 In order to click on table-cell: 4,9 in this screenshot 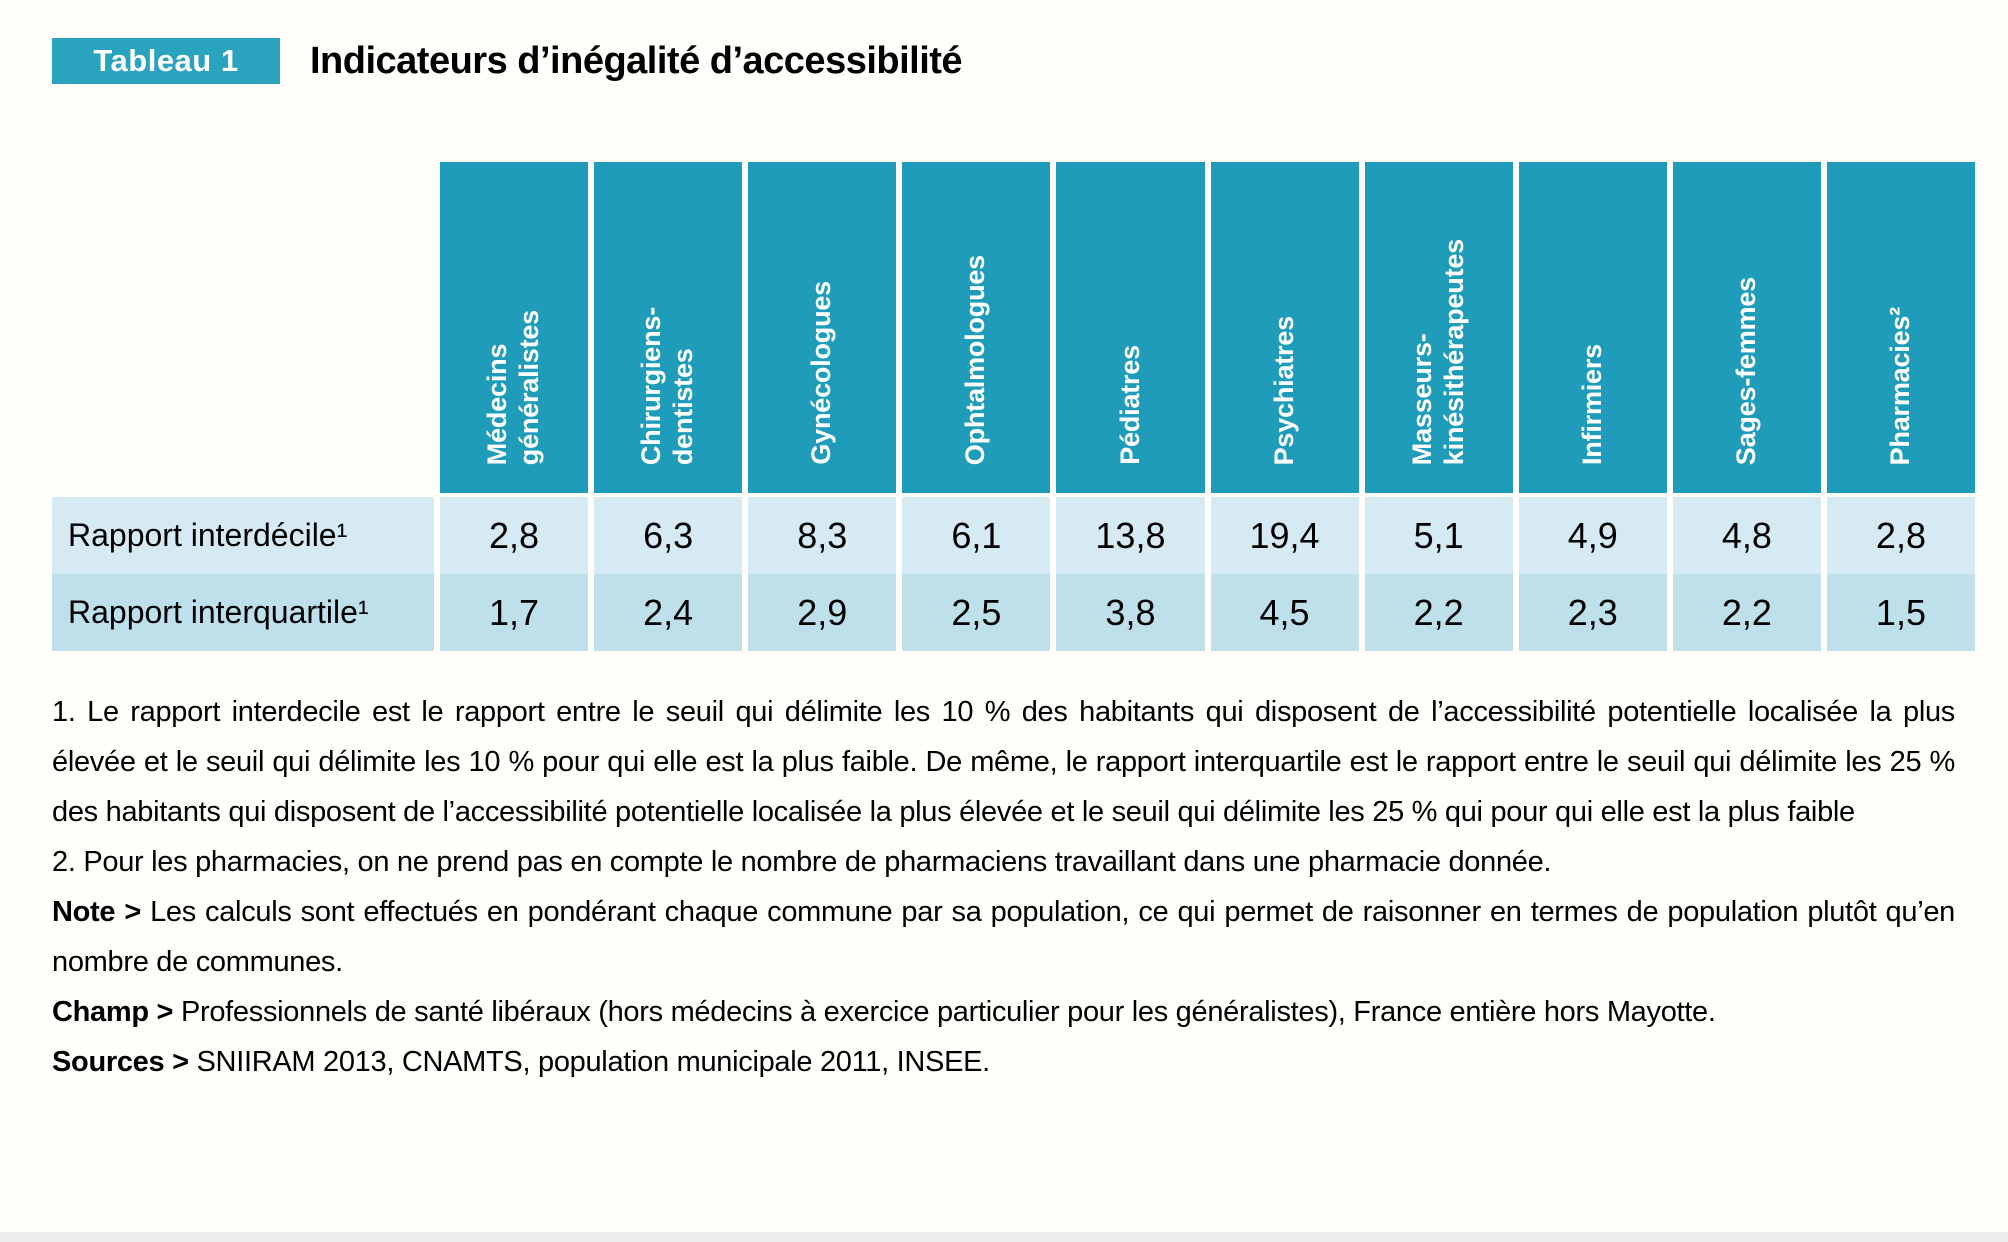, I will do `click(1592, 535)`.